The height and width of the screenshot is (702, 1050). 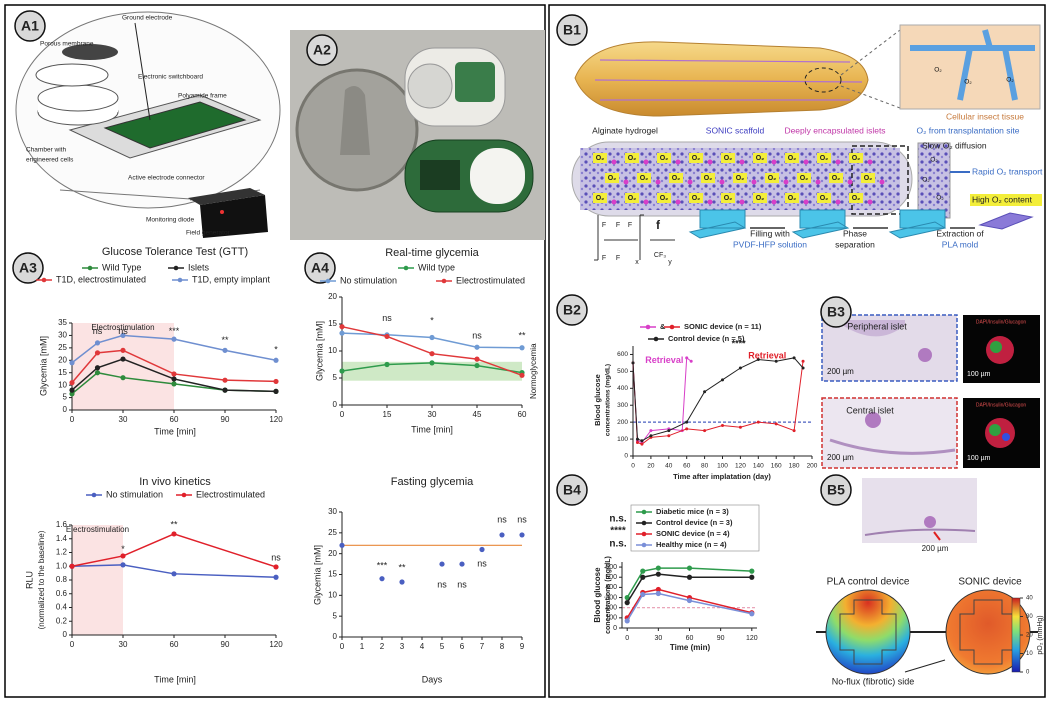 I want to click on x-tick-label: 1, so click(x=362, y=646).